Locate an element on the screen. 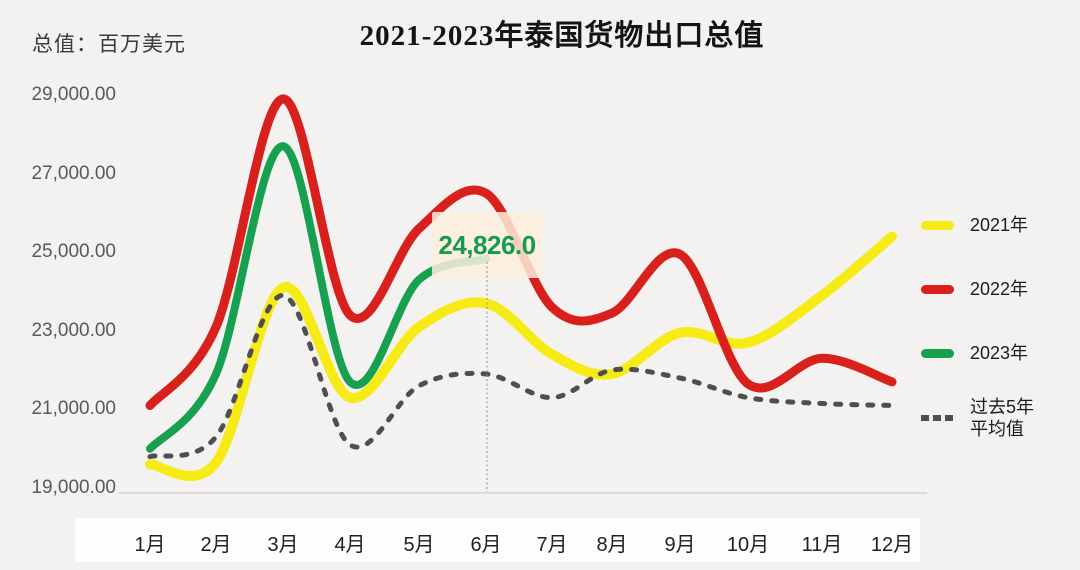 The width and height of the screenshot is (1080, 570). data-label-annotation: 24,826.0 is located at coordinates (487, 245).